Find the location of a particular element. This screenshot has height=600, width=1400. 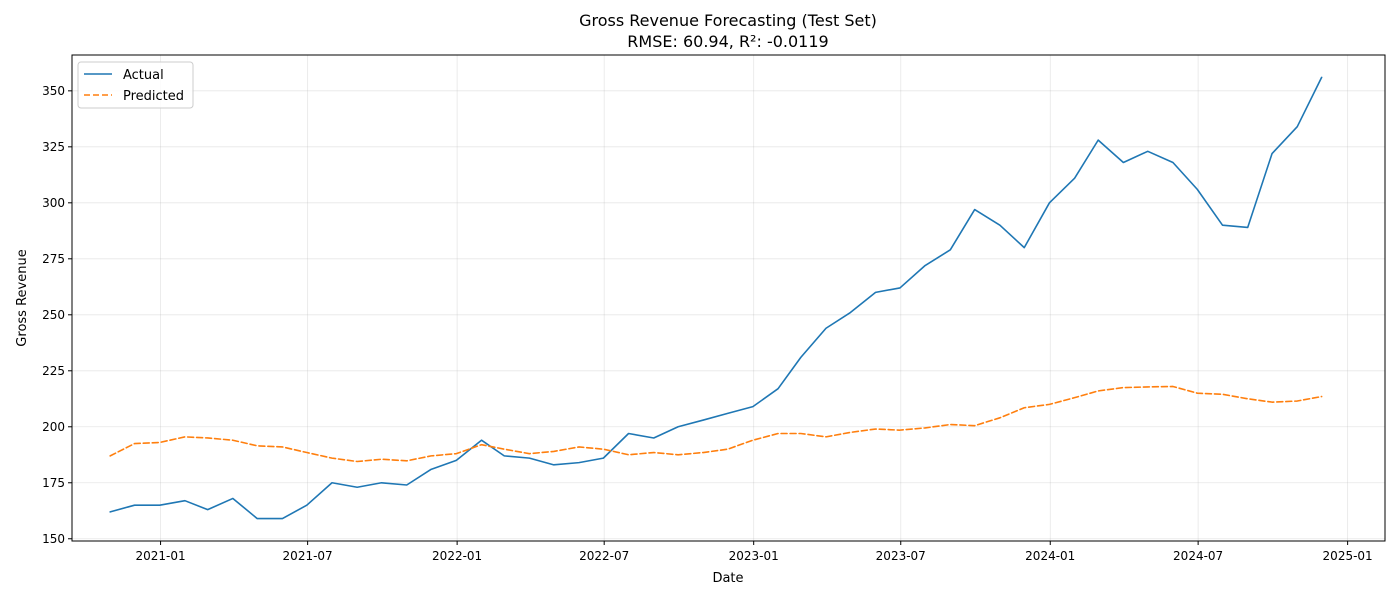

y-tick-label: 150 is located at coordinates (53, 539).